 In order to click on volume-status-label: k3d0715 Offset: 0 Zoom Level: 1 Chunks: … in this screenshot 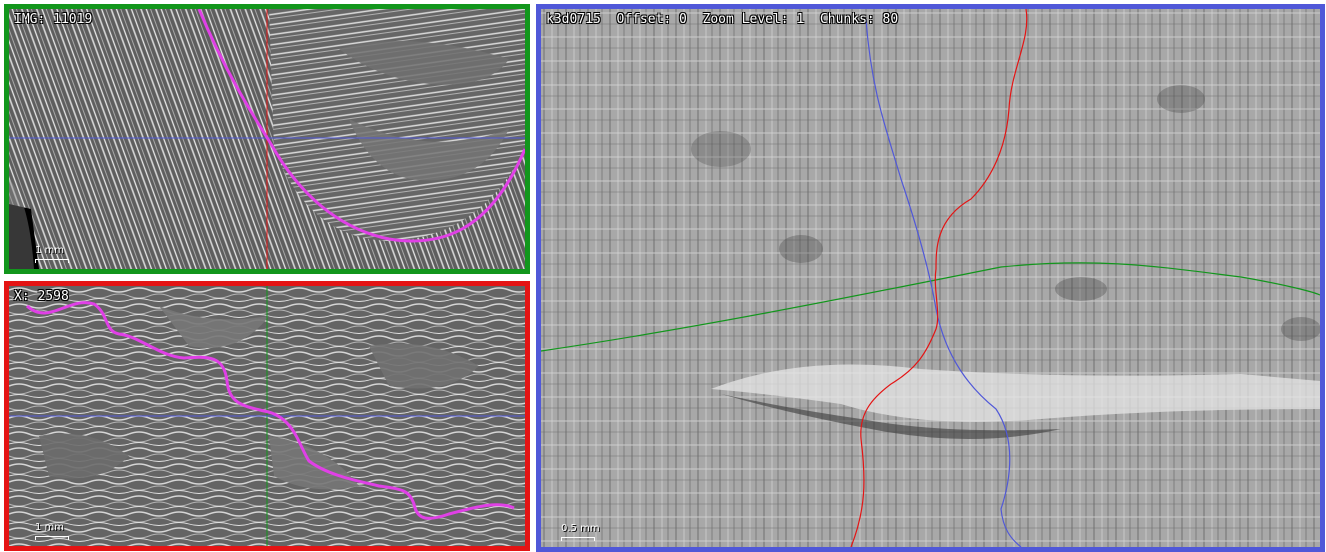, I will do `click(722, 19)`.